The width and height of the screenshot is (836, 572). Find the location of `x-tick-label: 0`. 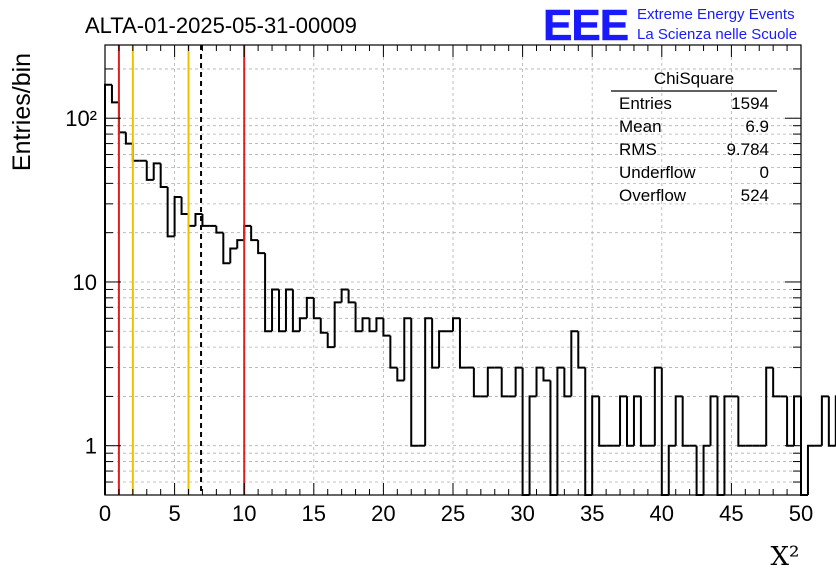

x-tick-label: 0 is located at coordinates (105, 513).